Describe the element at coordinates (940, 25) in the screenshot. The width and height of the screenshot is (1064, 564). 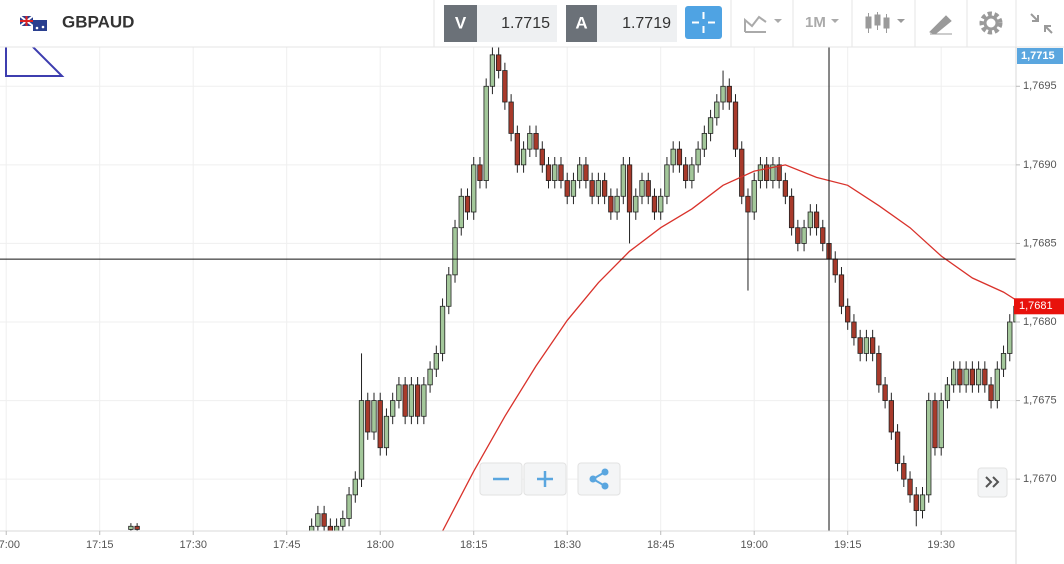
I see `draw-tool-button` at that location.